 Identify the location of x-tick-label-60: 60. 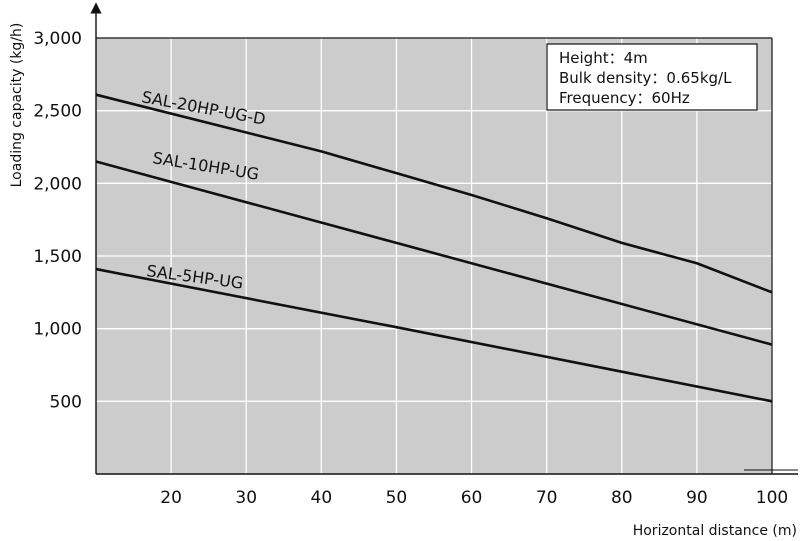
(472, 498).